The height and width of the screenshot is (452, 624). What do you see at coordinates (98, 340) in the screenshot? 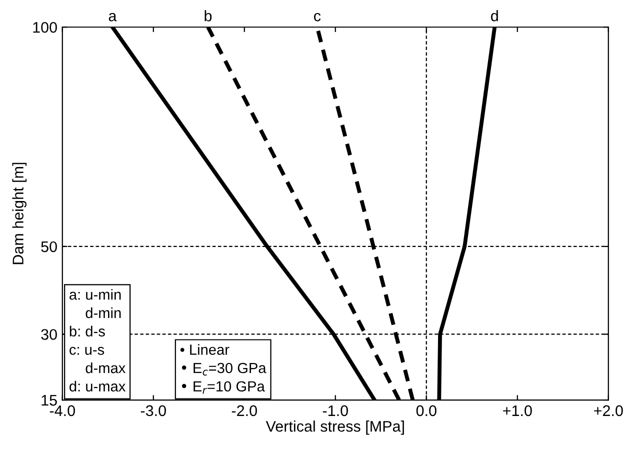
I see `annotation: a: u-min d-min b: d-s c: u-s d-max d: u-max` at bounding box center [98, 340].